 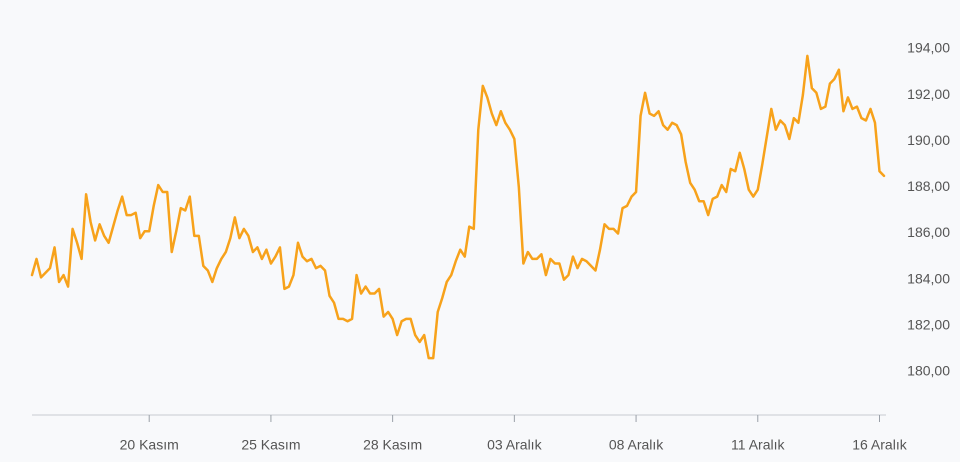 I want to click on x-tick-label: 28 Kasım, so click(x=392, y=445).